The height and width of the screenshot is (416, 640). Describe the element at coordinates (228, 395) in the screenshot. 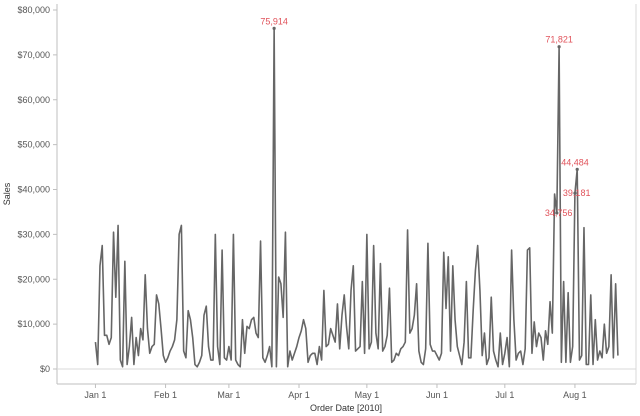

I see `x-tick-label: Mar 1` at that location.